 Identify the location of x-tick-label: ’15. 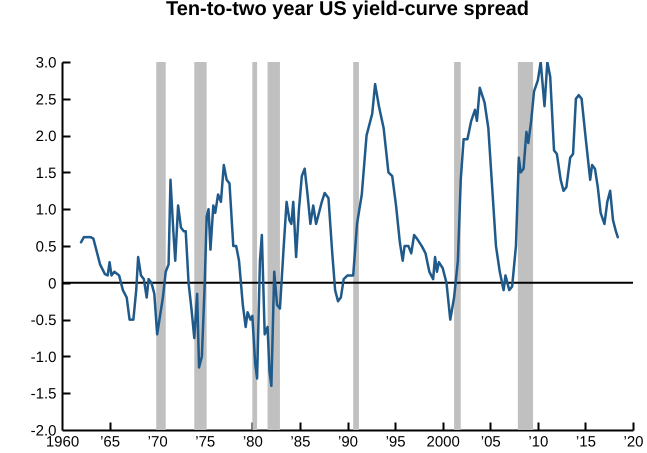
(586, 442).